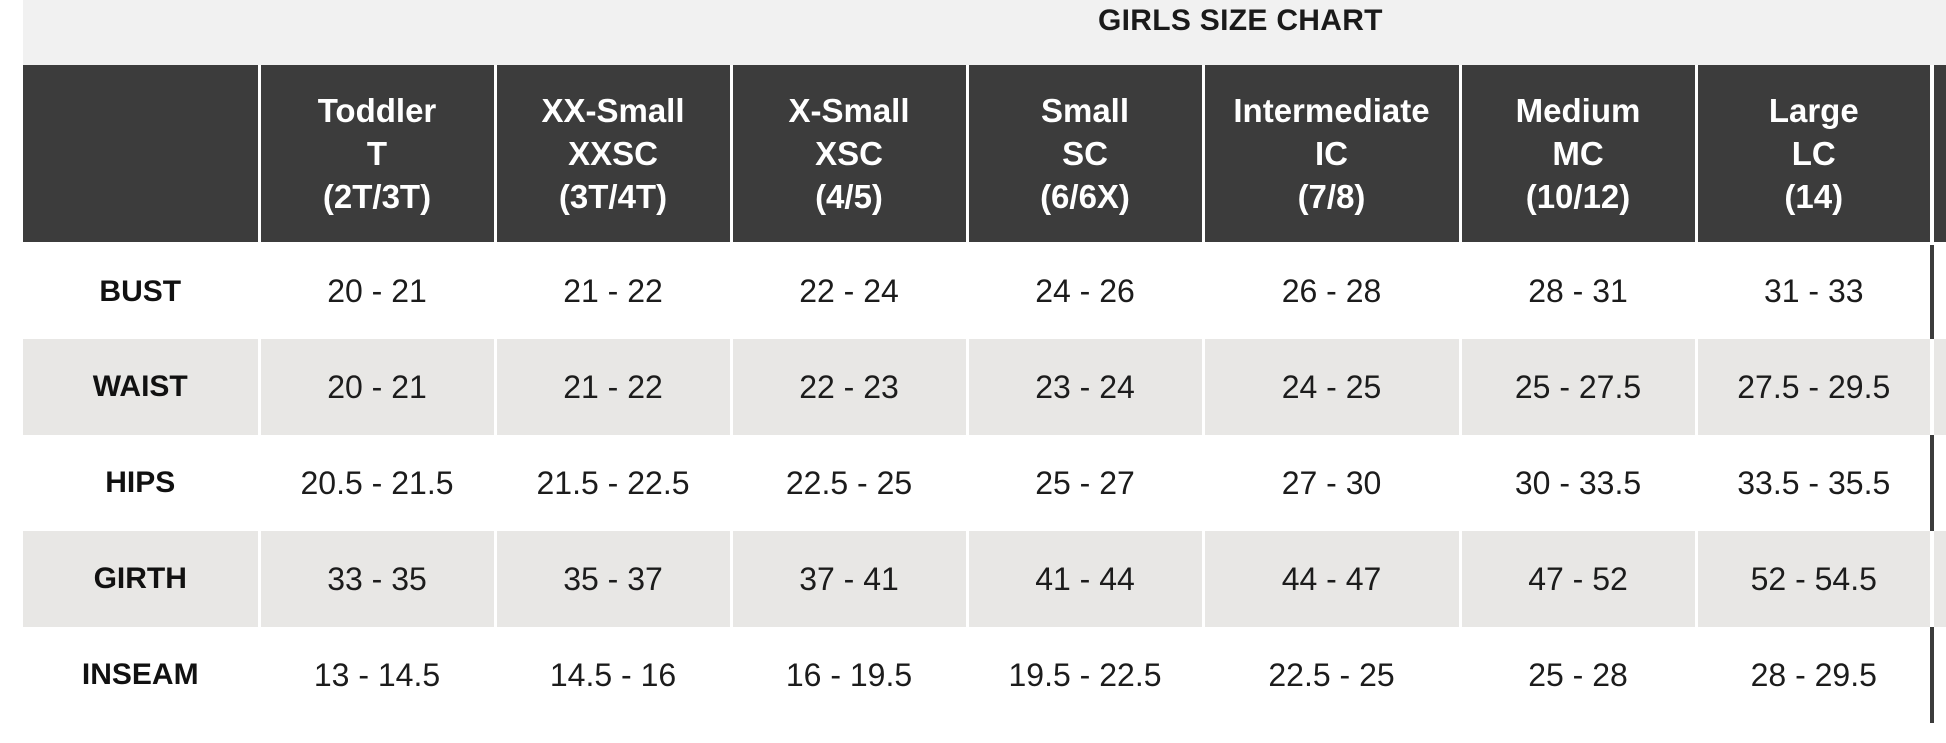  What do you see at coordinates (1240, 20) in the screenshot?
I see `size-chart-title: GIRLS SIZE CHART` at bounding box center [1240, 20].